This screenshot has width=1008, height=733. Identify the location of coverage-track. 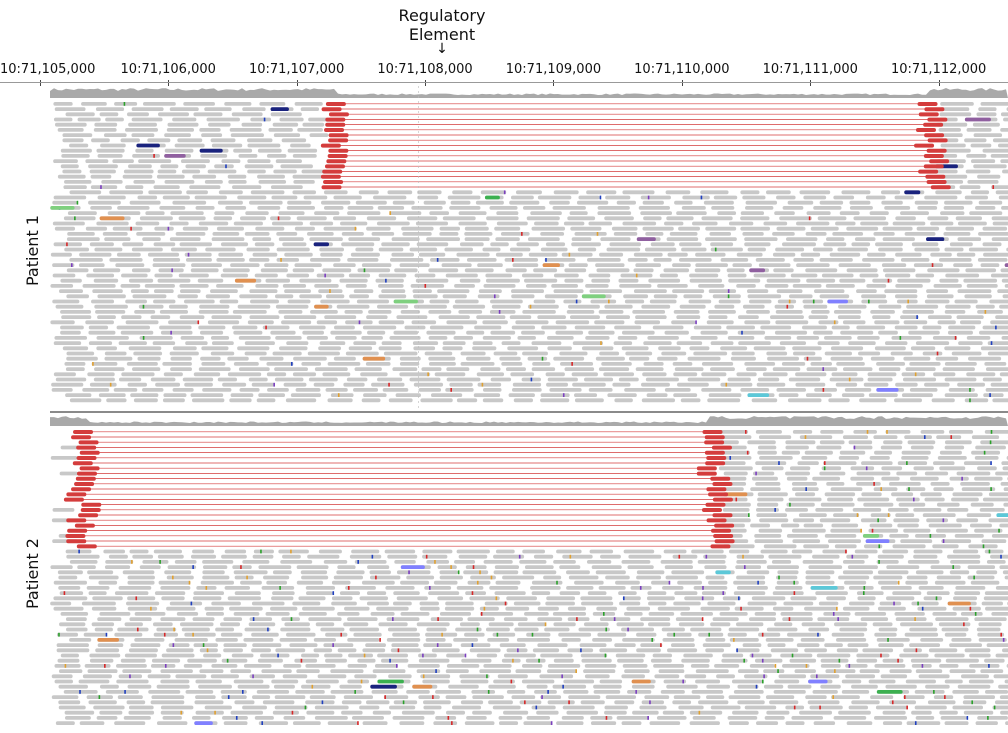
(529, 93).